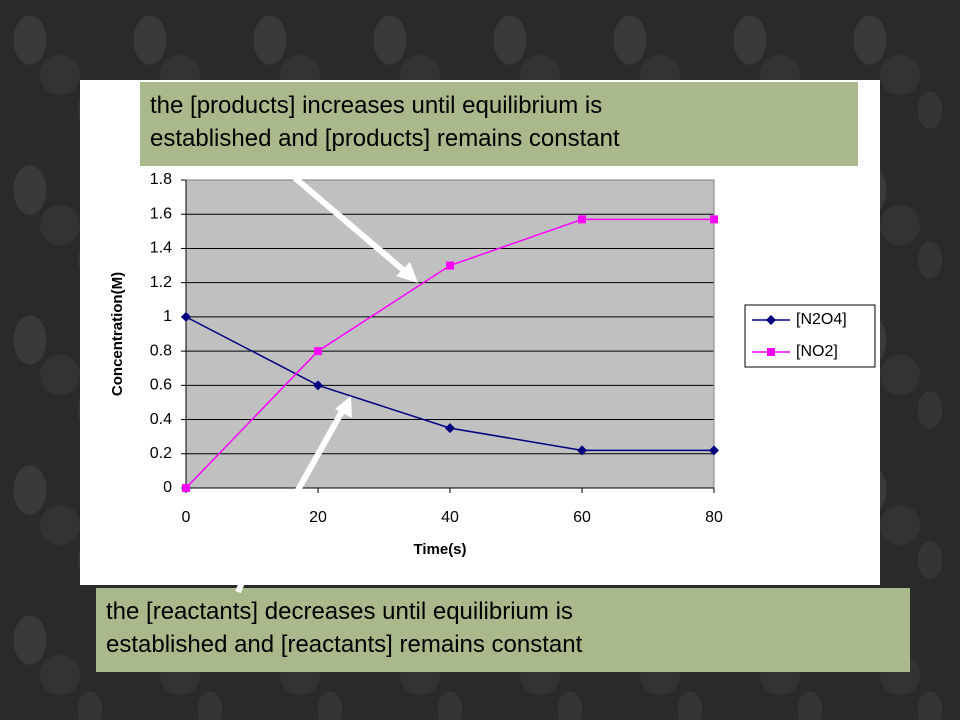 This screenshot has height=720, width=960. Describe the element at coordinates (117, 334) in the screenshot. I see `y-axis-label: Concentration(M)` at that location.